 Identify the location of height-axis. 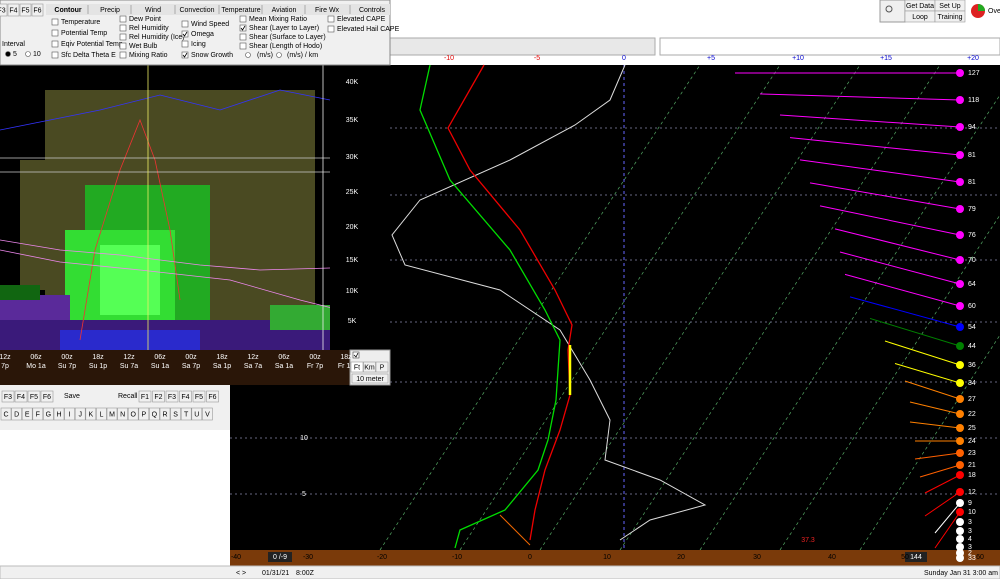
(340, 207).